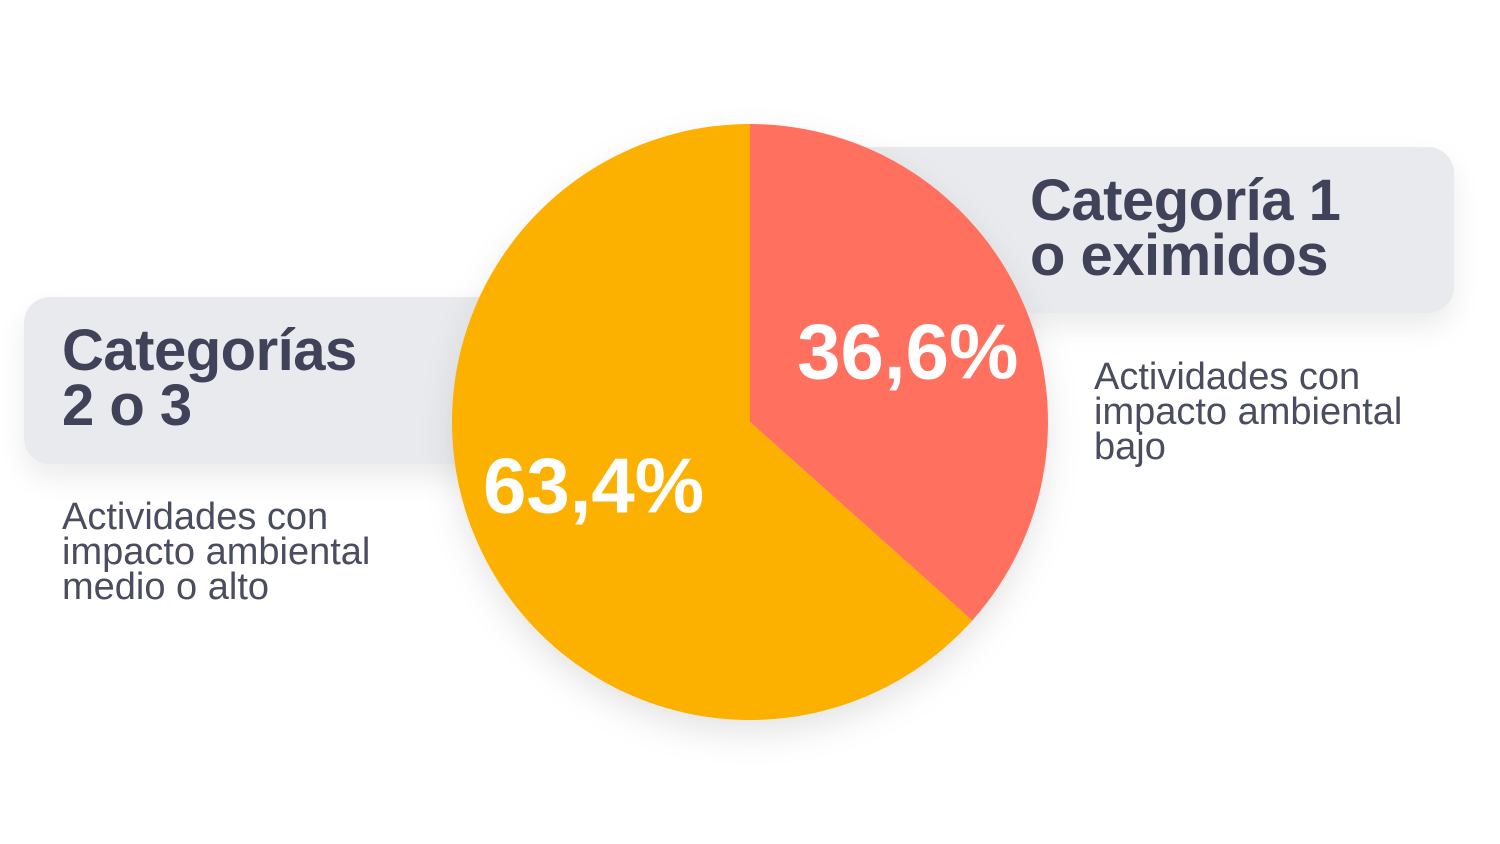 The width and height of the screenshot is (1500, 844). What do you see at coordinates (907, 351) in the screenshot?
I see `pie-slice-1-value-label: 36,6%` at bounding box center [907, 351].